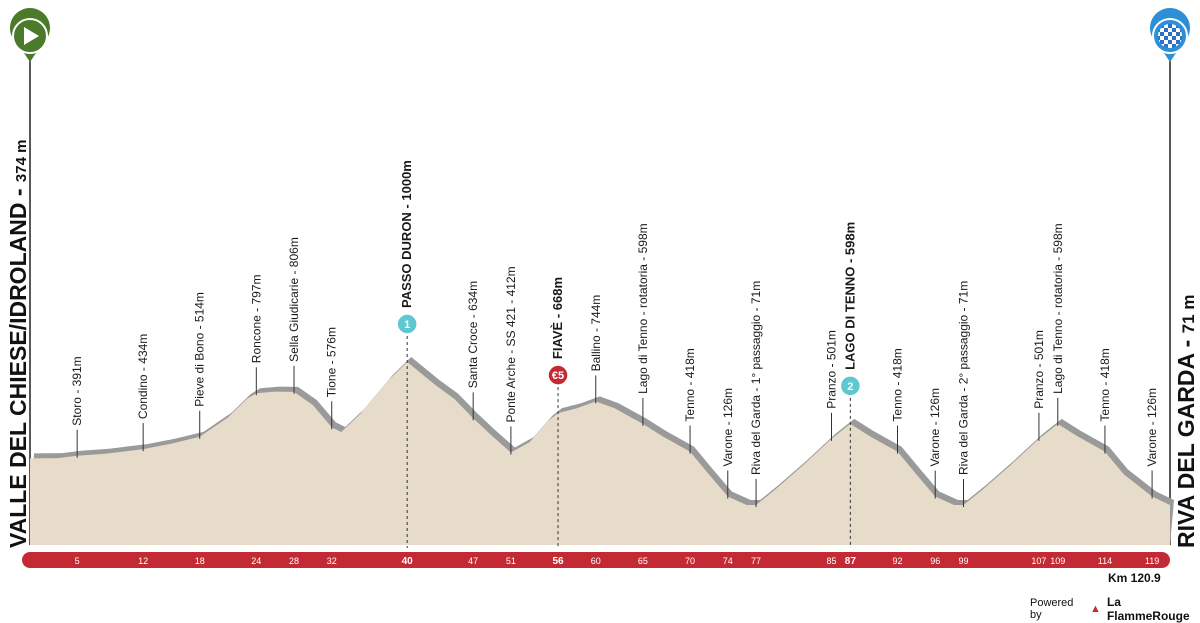  I want to click on waypoint-3: Roncone - 797m, so click(256, 335).